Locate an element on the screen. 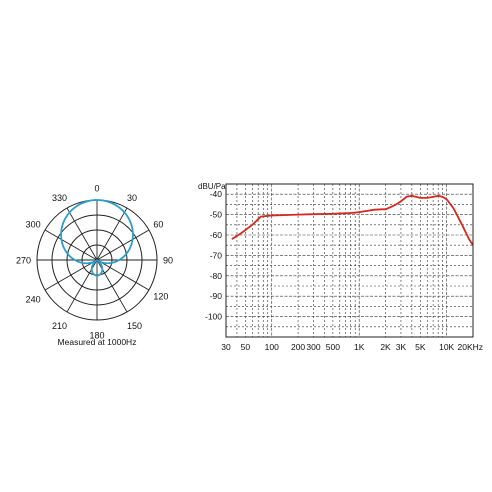 The width and height of the screenshot is (492, 492). freq-x-tick-label: 300 is located at coordinates (313, 347).